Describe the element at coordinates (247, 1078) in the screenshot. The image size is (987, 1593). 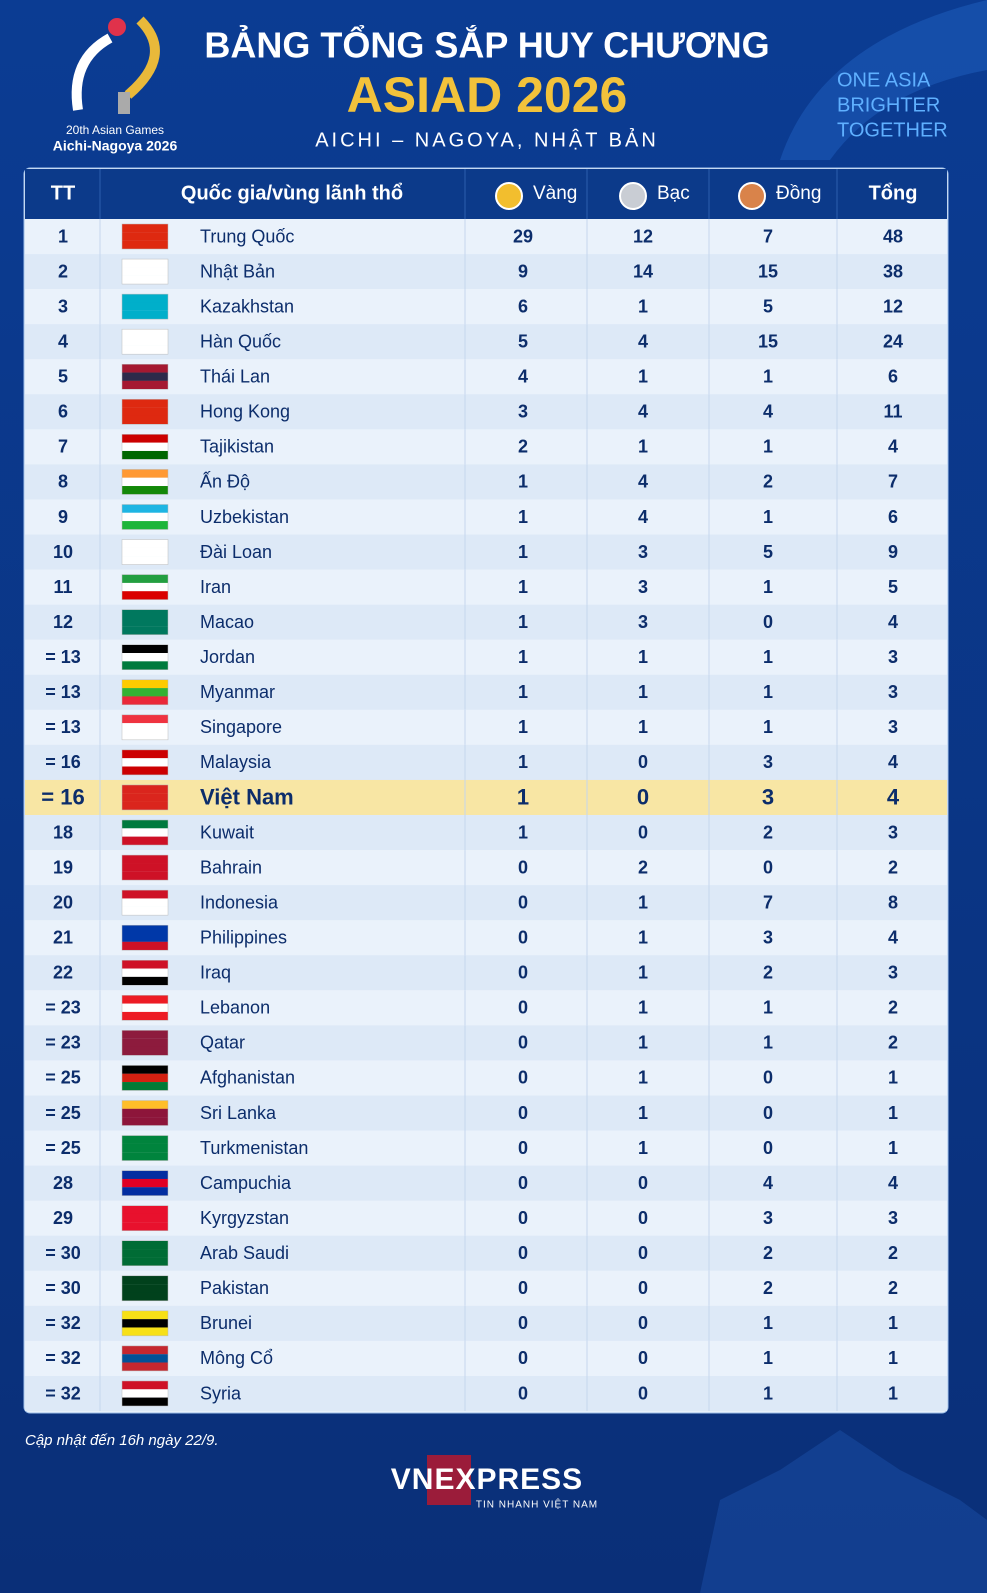
I see `country-name: Afghanistan` at that location.